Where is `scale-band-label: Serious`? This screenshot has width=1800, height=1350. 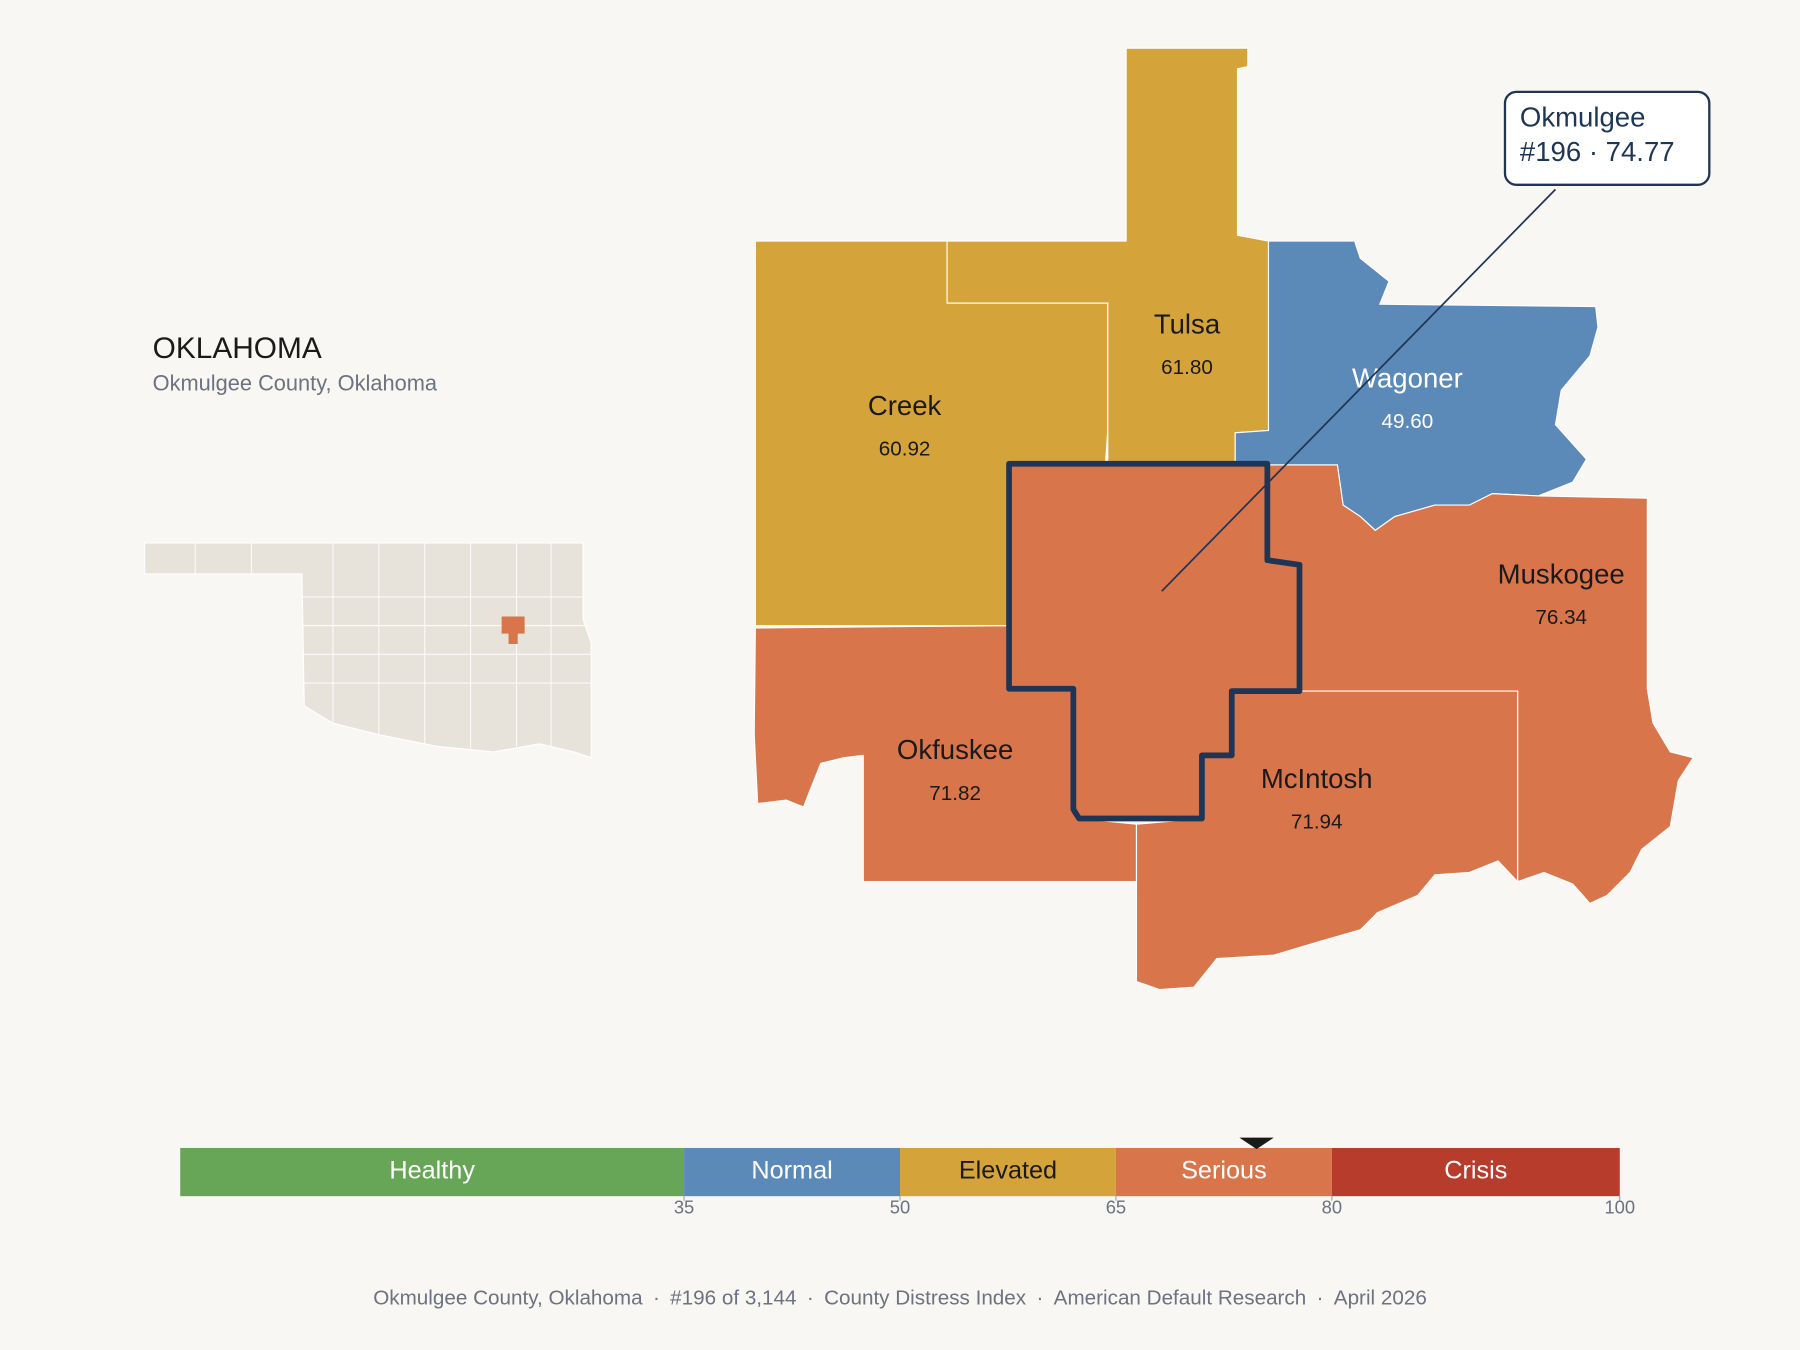
scale-band-label: Serious is located at coordinates (1224, 1171).